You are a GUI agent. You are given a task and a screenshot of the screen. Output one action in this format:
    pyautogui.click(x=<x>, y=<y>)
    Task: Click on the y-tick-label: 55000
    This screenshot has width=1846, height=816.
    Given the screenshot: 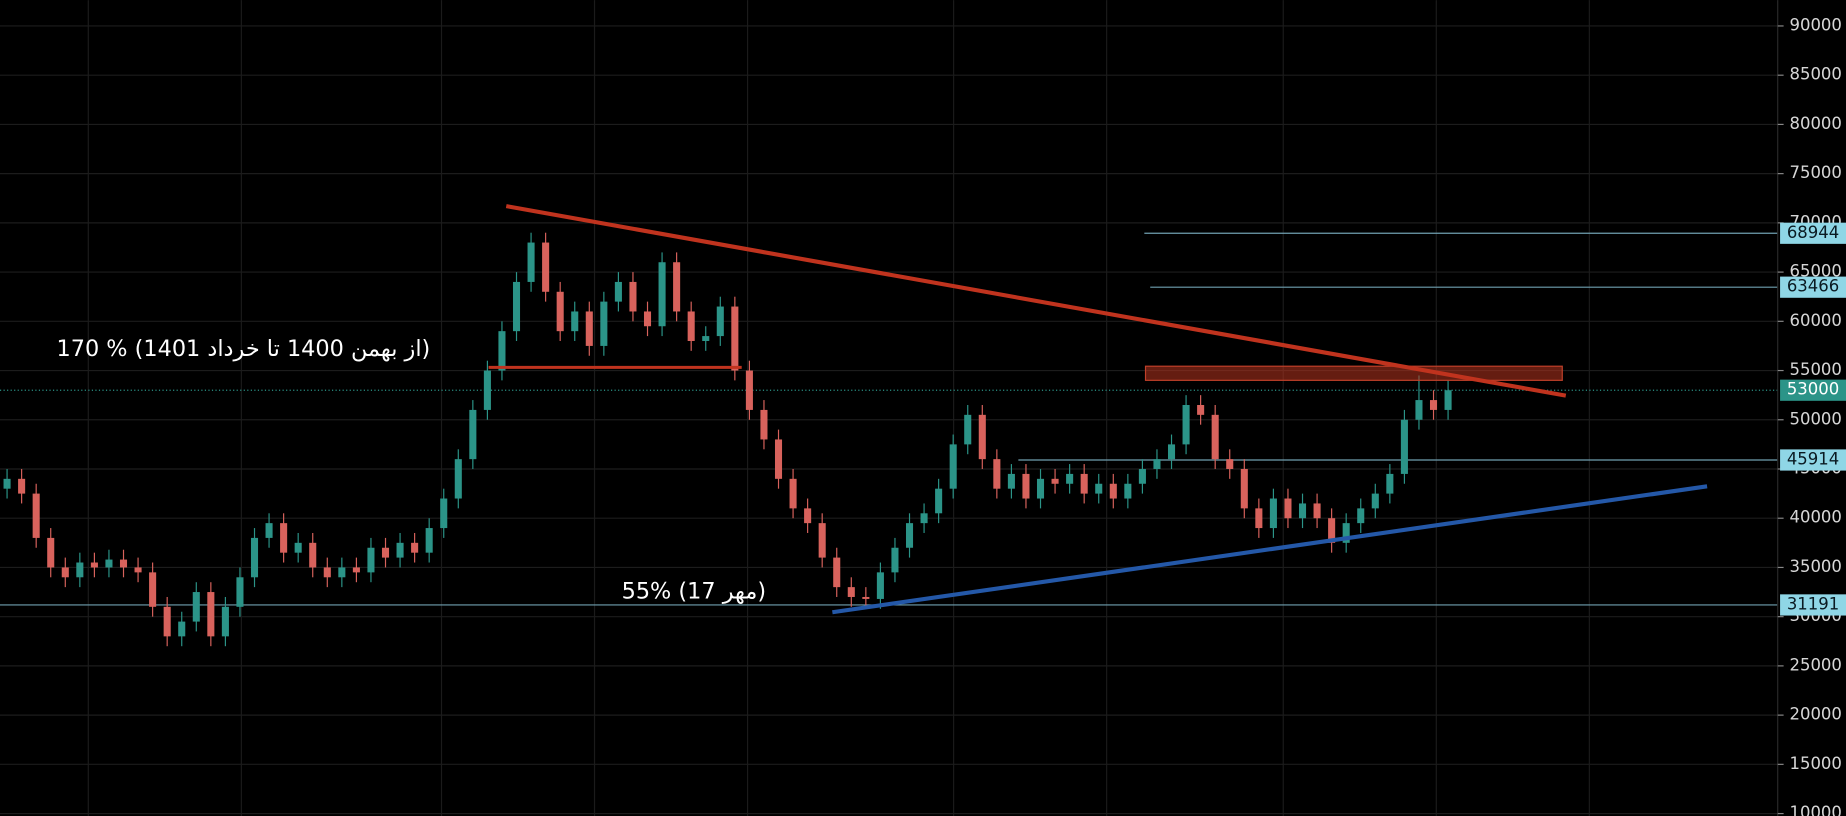 What is the action you would take?
    pyautogui.click(x=1815, y=369)
    